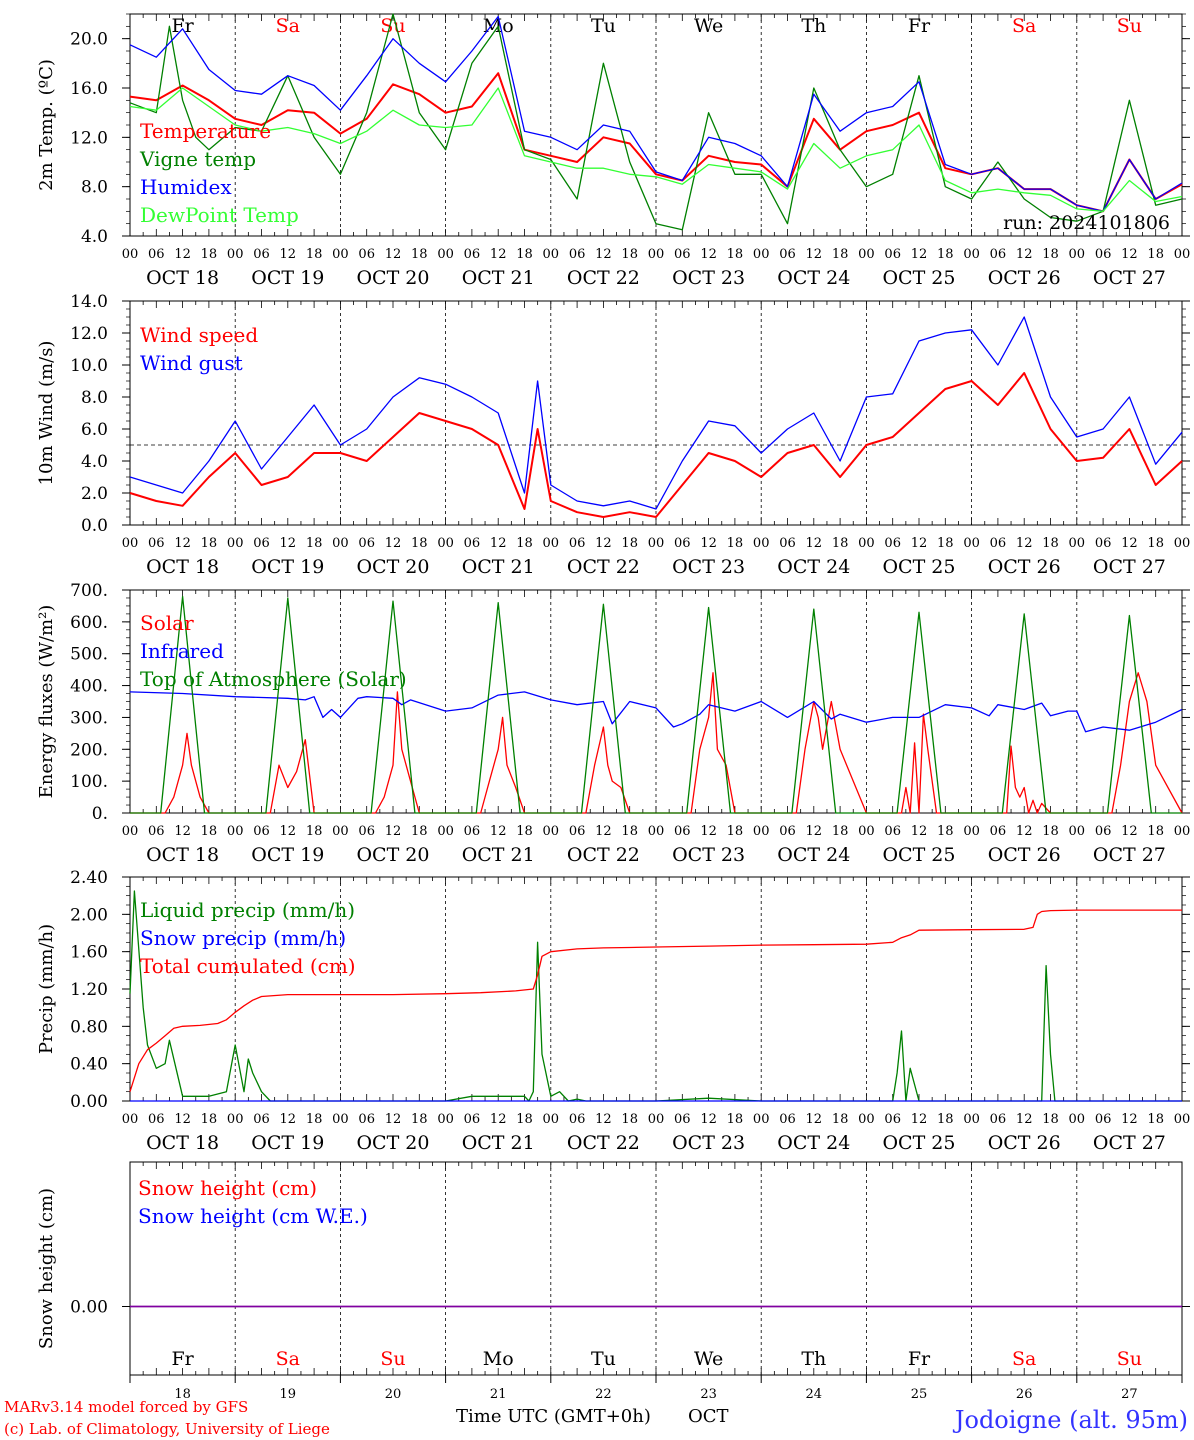  Describe the element at coordinates (1024, 1394) in the screenshot. I see `day-number-label: 26` at that location.